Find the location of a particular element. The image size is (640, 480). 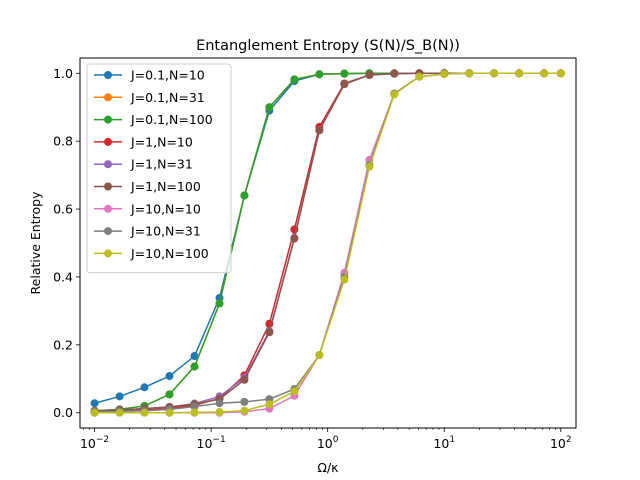

legend-label: J=0.1,N=31 is located at coordinates (167, 97).